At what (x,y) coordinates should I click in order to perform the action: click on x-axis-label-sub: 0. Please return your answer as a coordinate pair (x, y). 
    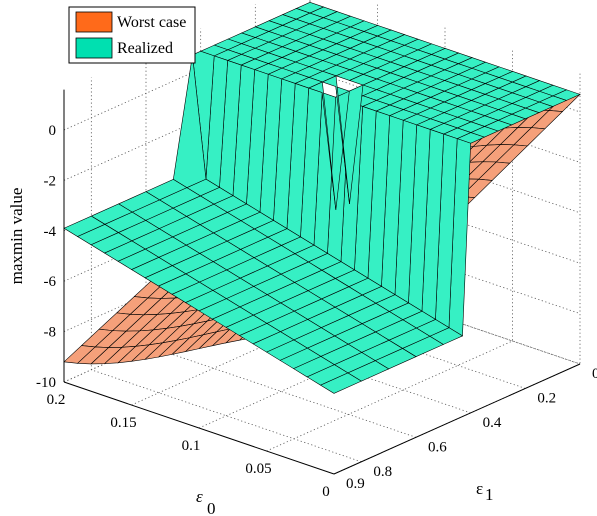
    Looking at the image, I should click on (211, 507).